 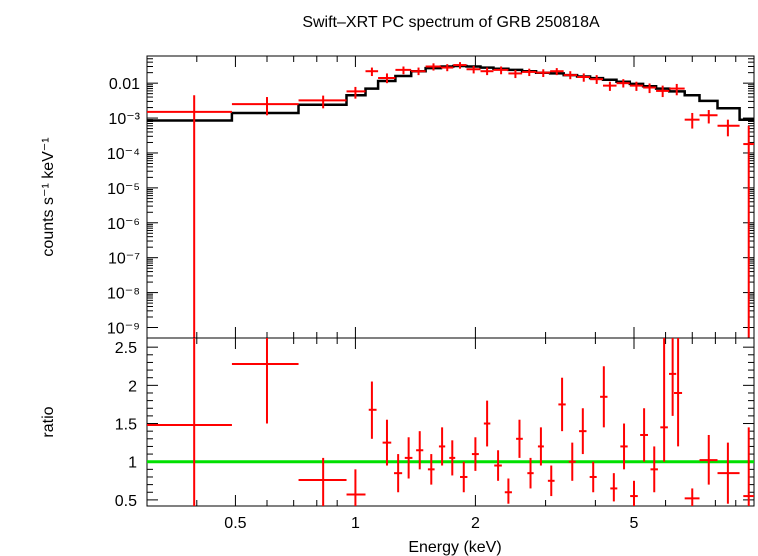 I want to click on y-tick-label: 10⁻⁷, so click(x=124, y=259).